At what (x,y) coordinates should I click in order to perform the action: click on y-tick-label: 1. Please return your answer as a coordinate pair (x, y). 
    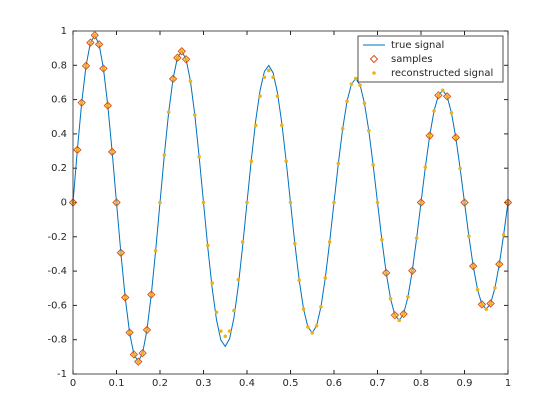
    Looking at the image, I should click on (64, 31).